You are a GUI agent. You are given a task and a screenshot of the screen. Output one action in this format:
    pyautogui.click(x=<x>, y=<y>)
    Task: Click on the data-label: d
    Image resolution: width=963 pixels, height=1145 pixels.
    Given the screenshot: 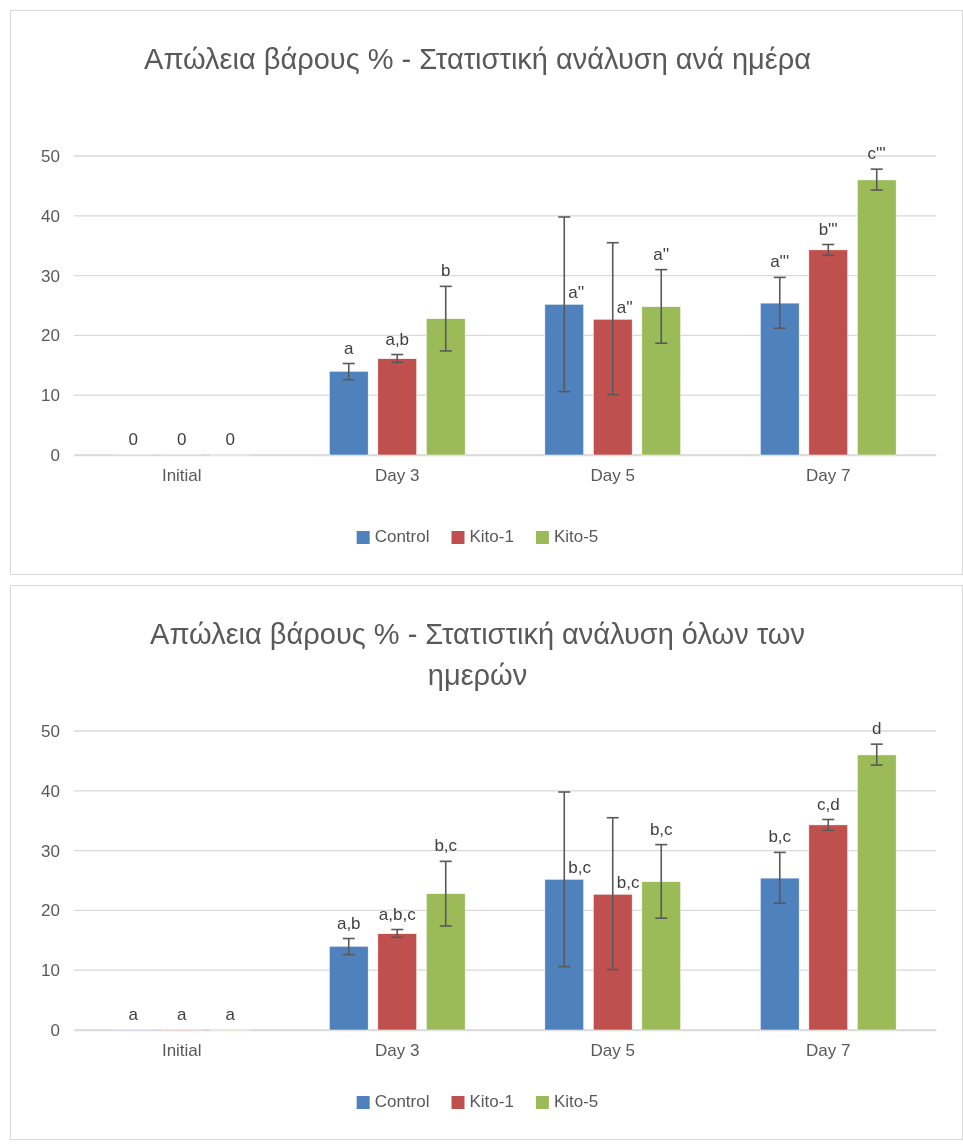 What is the action you would take?
    pyautogui.click(x=877, y=729)
    